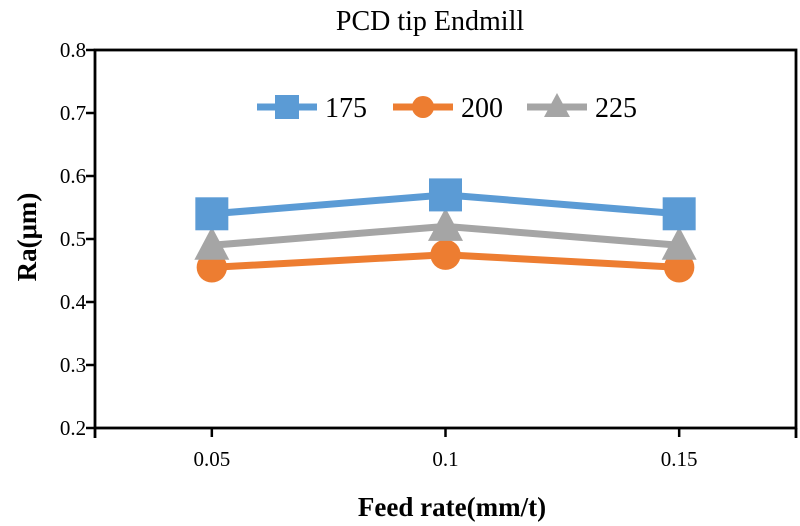  I want to click on legend-marker-square, so click(287, 107).